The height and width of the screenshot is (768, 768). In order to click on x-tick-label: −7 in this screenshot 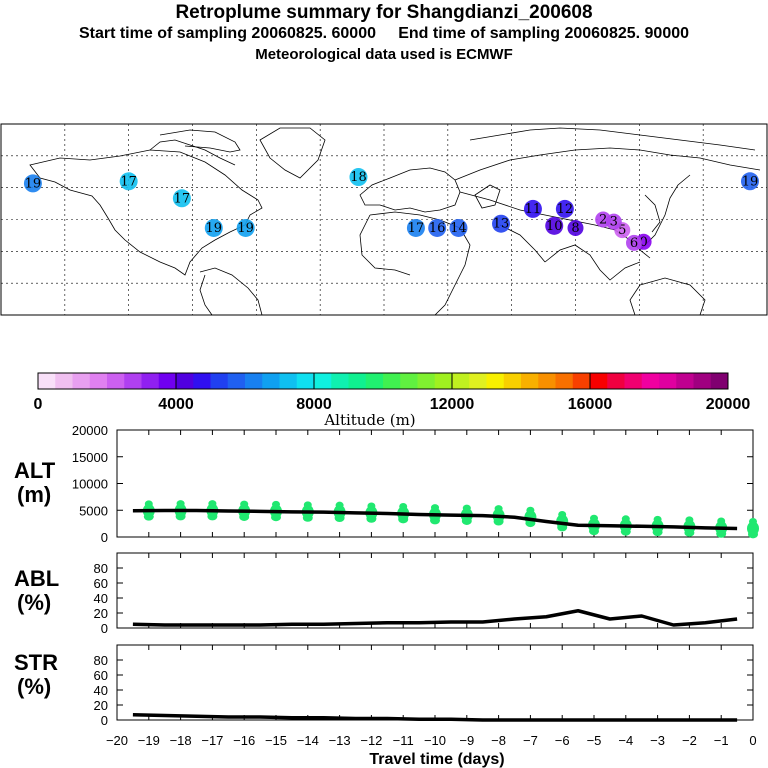, I will do `click(530, 740)`.